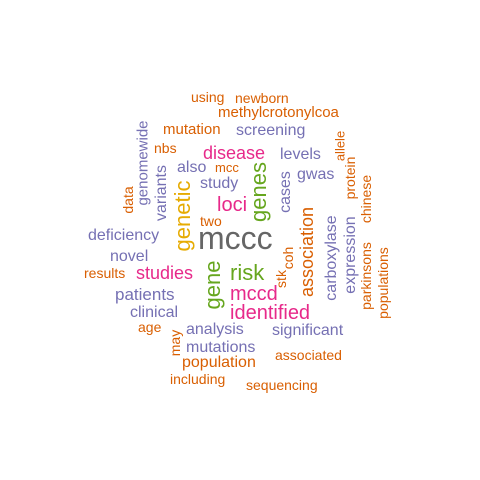 This screenshot has height=480, width=480. What do you see at coordinates (258, 192) in the screenshot?
I see `word-genes: genes` at bounding box center [258, 192].